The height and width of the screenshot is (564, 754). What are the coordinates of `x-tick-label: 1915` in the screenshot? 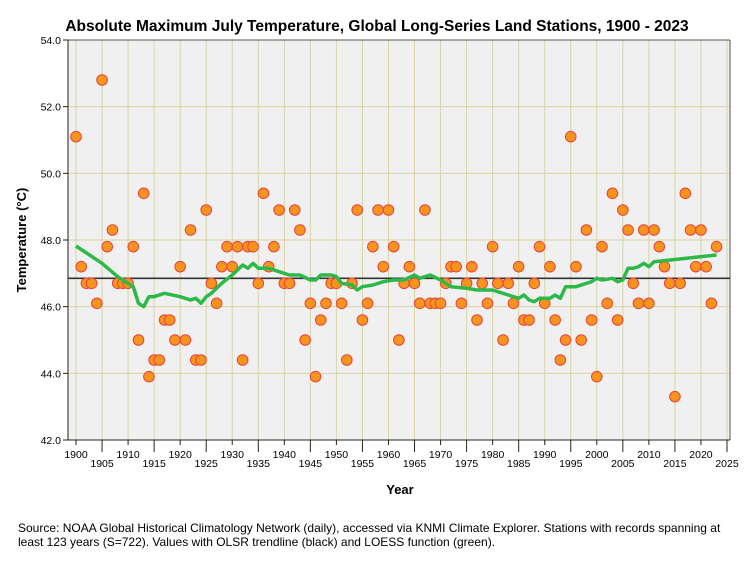 It's located at (154, 464).